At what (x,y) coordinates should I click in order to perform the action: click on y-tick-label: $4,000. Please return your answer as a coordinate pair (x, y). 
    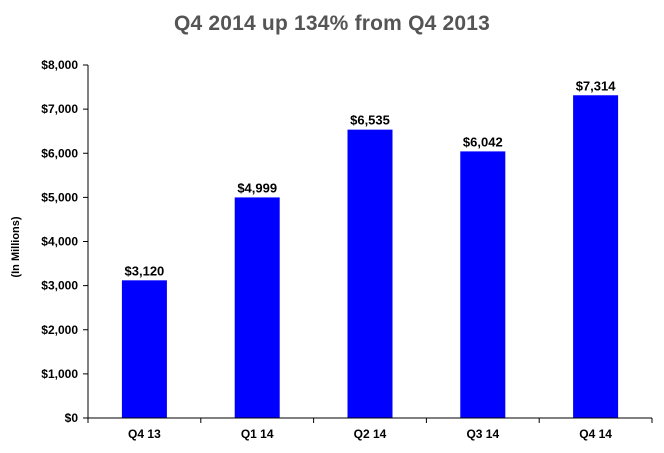
    Looking at the image, I should click on (59, 242).